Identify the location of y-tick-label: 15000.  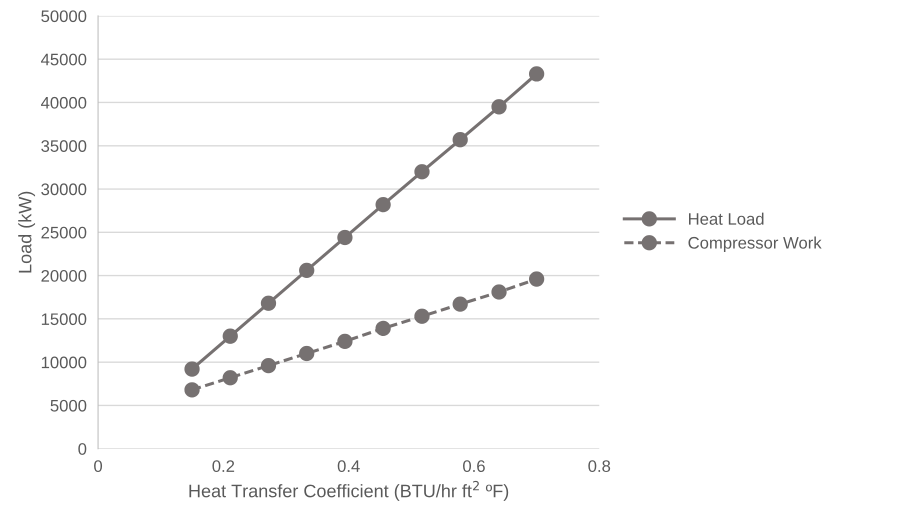
(64, 319).